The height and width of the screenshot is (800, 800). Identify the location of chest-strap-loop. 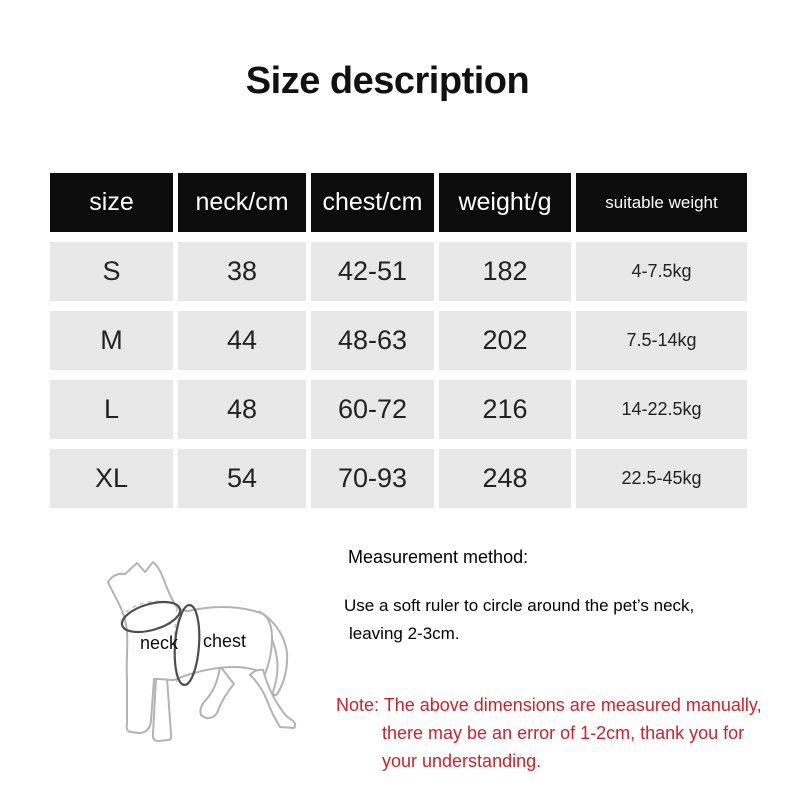
(187, 645).